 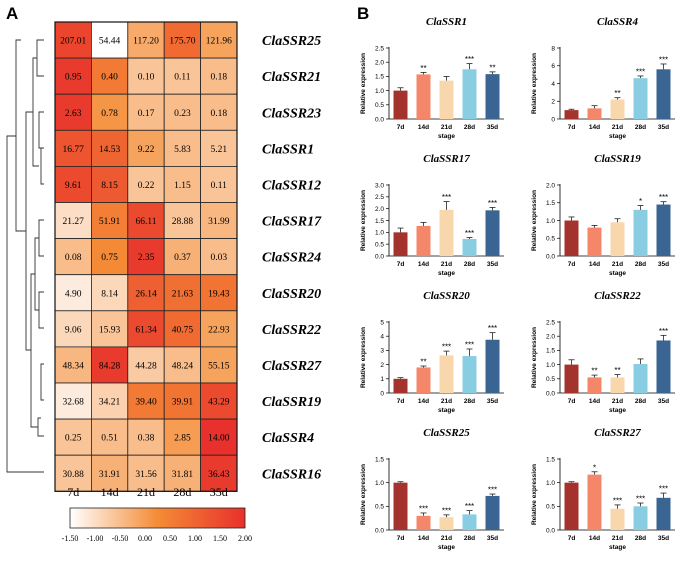 I want to click on heatmap-cell-value: 39.40, so click(x=146, y=403).